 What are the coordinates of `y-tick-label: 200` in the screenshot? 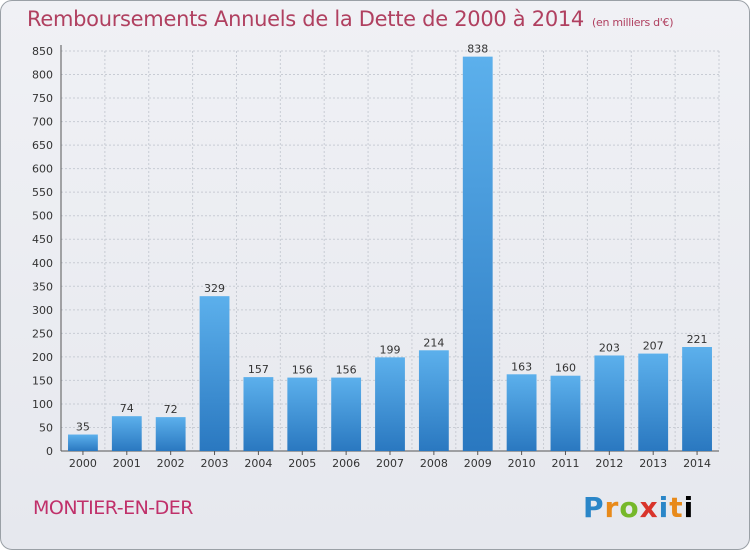 It's located at (42, 357).